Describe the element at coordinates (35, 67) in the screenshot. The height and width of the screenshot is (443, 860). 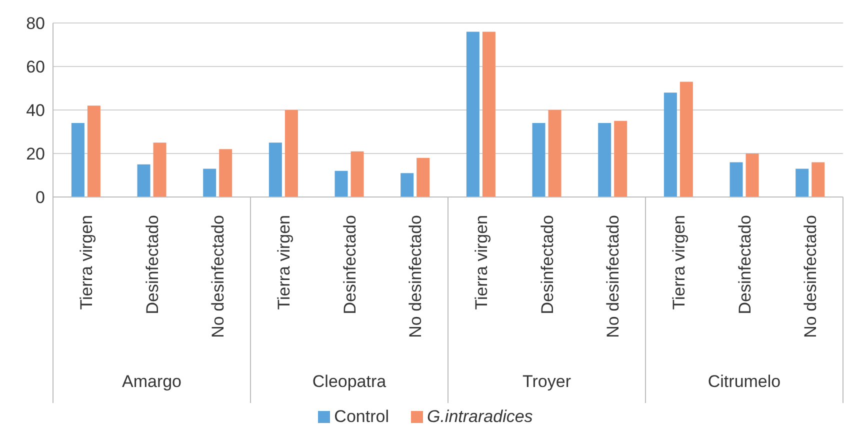
I see `y-tick-label: 60` at that location.